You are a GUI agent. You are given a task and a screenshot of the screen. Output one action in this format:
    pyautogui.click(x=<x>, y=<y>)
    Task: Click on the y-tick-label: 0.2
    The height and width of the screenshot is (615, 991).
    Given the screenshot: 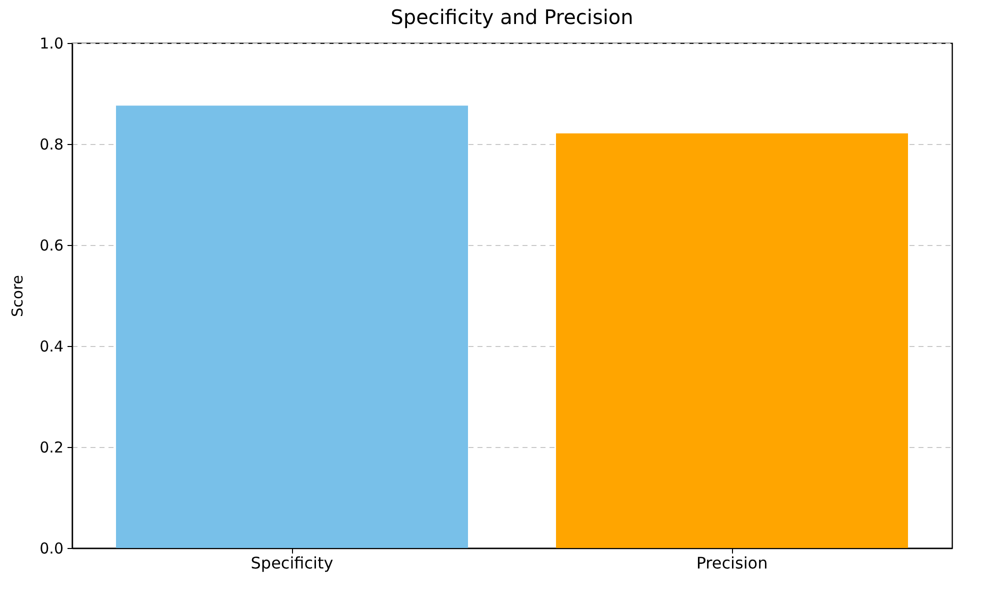 What is the action you would take?
    pyautogui.click(x=52, y=447)
    